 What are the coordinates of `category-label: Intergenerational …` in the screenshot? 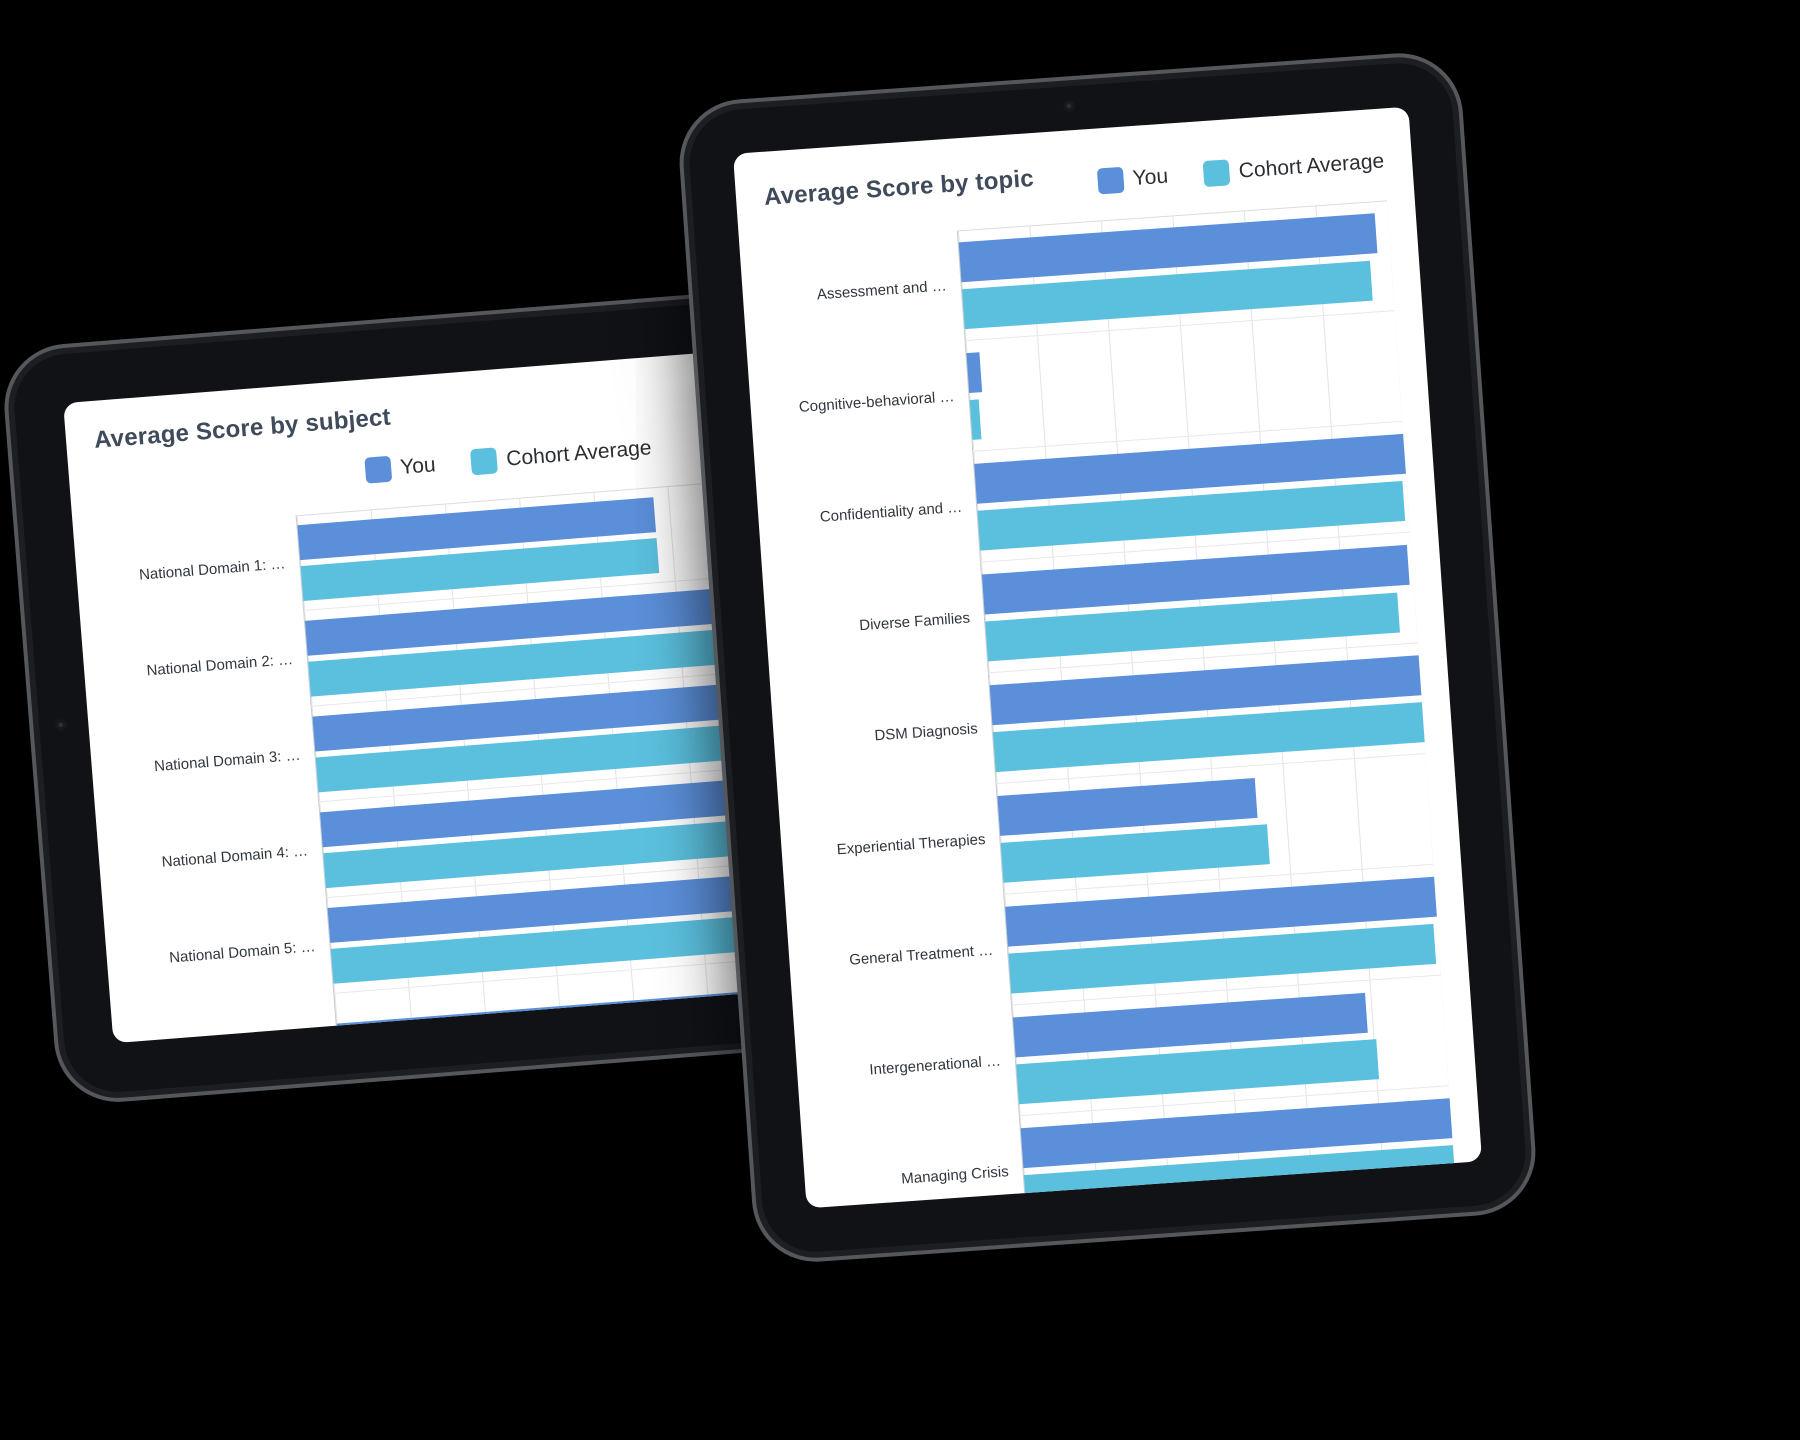 It's located at (935, 1065).